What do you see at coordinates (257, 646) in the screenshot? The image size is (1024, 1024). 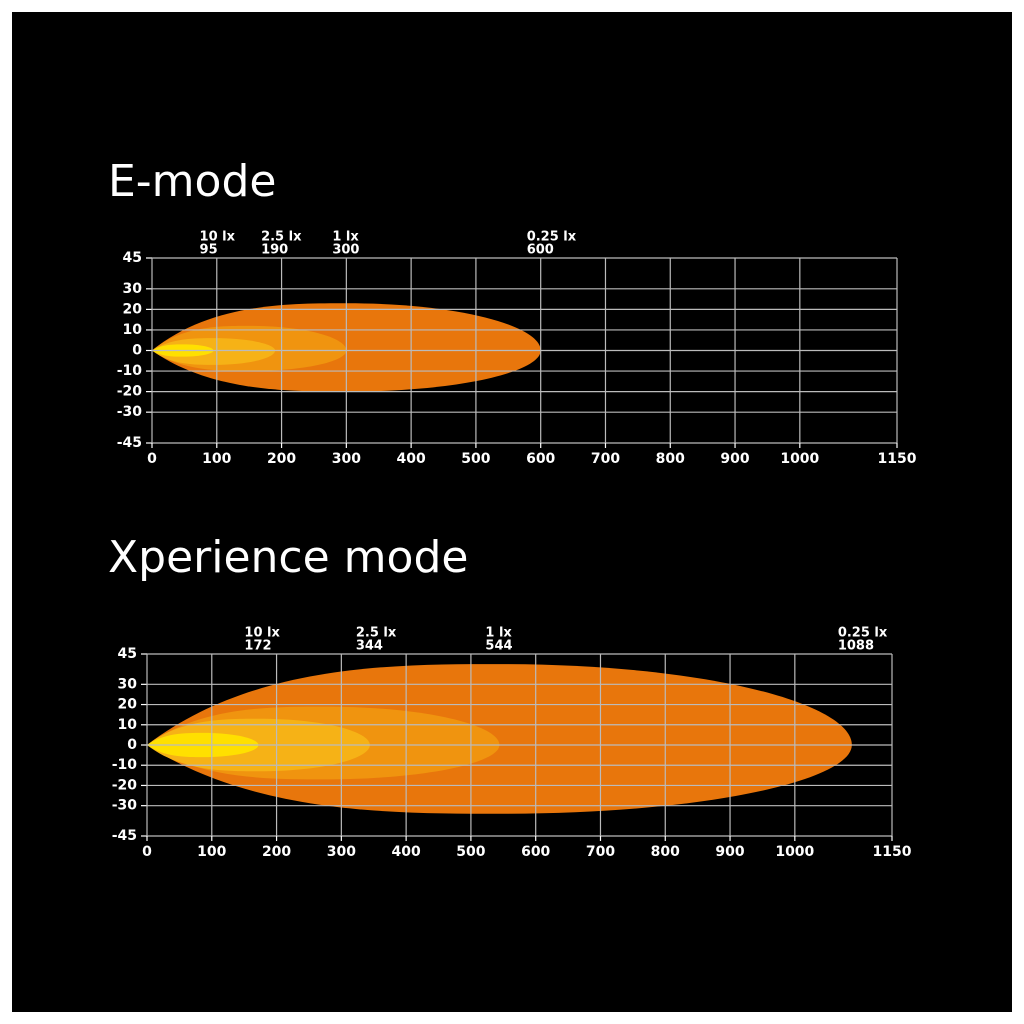 I see `contour-reach: 172` at bounding box center [257, 646].